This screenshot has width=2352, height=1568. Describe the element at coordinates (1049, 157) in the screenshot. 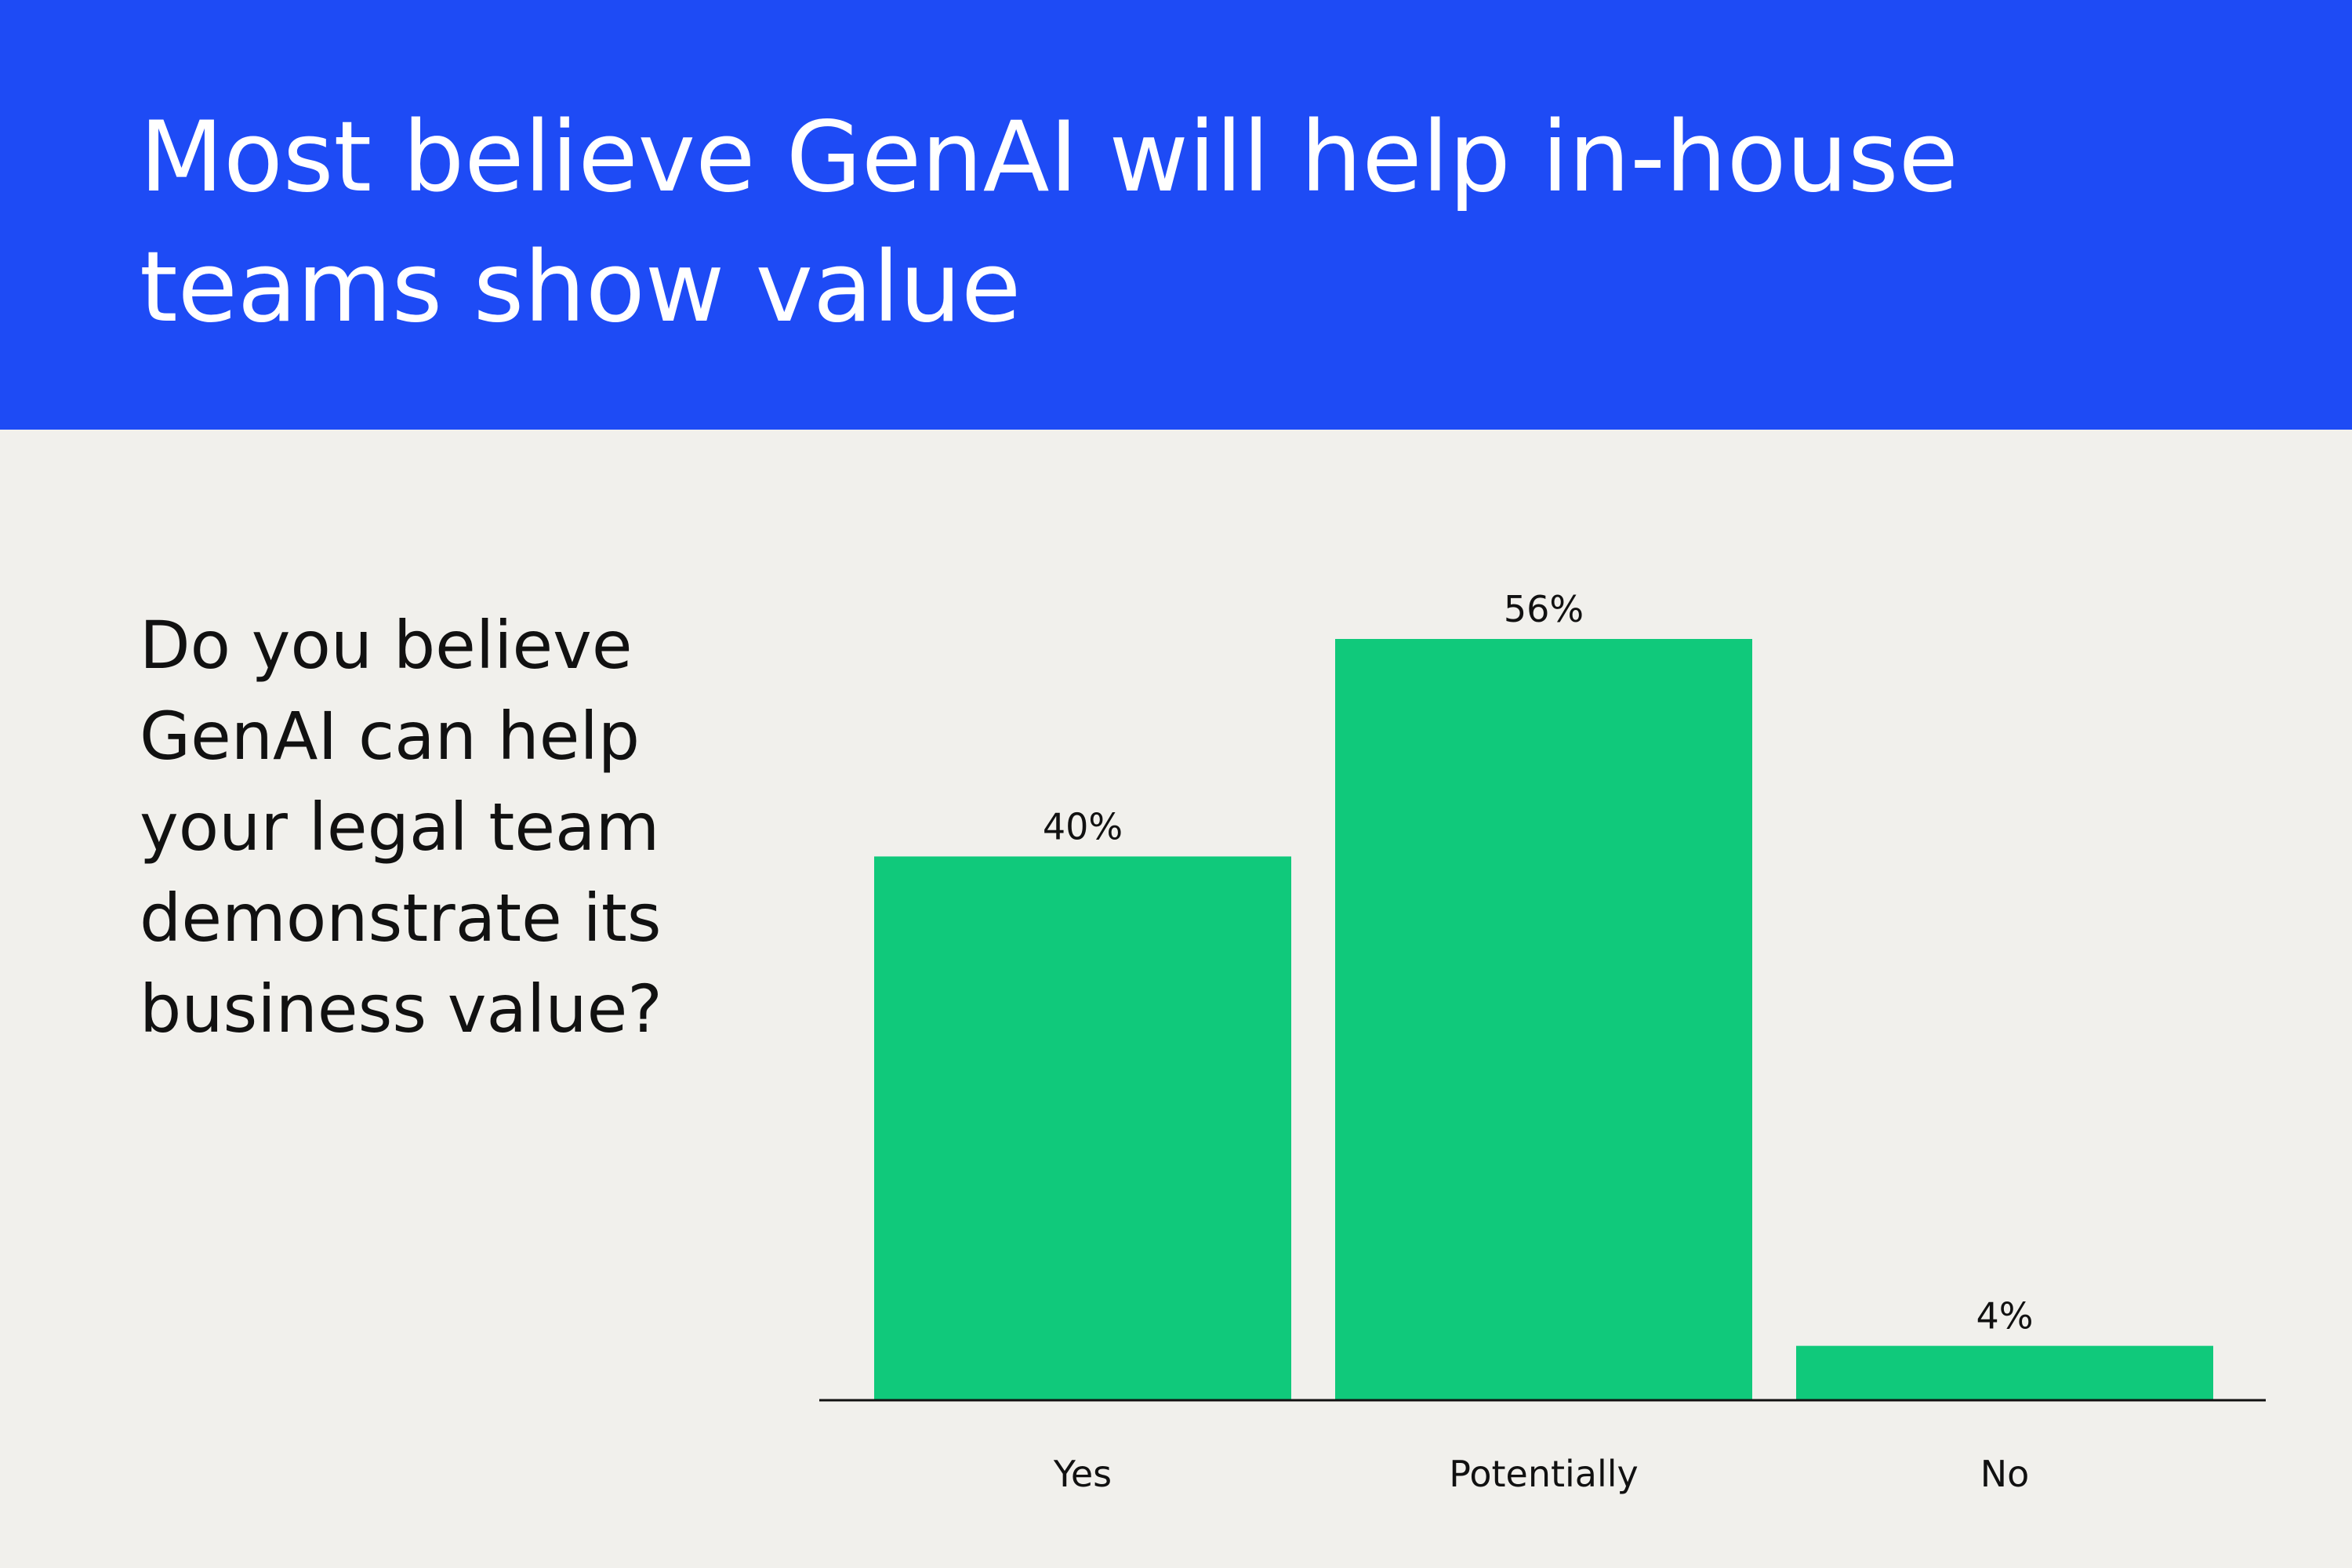

I see `title-line-1: Most believe GenAI will help in-house` at that location.